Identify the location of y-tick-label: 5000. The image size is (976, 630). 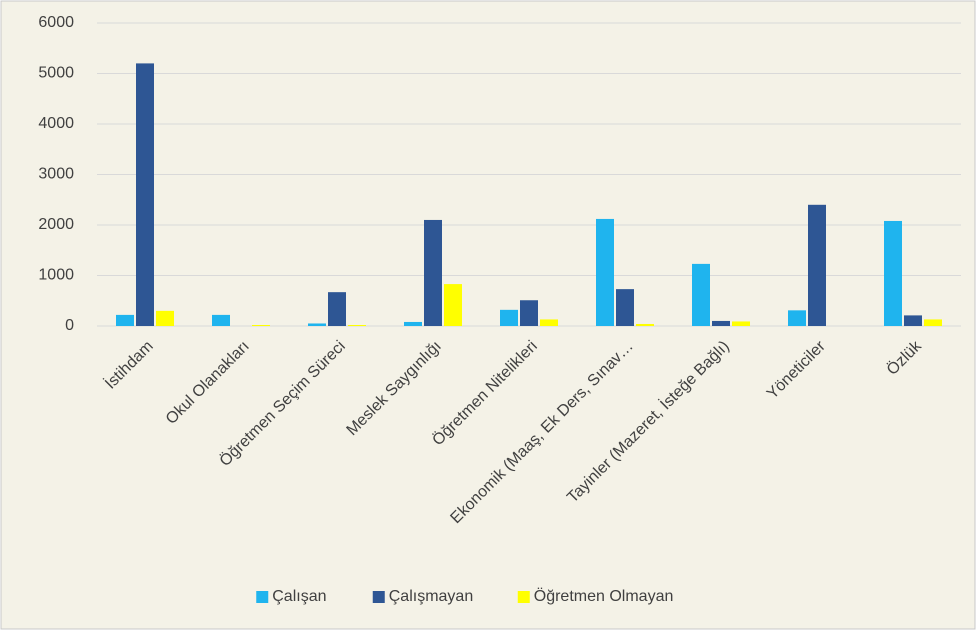
(56, 73).